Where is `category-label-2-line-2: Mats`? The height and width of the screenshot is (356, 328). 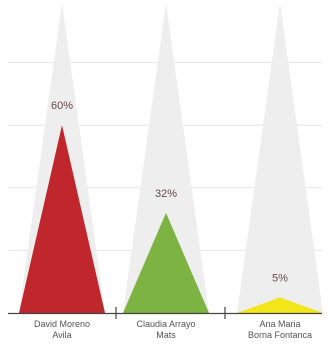 category-label-2-line-2: Mats is located at coordinates (166, 335).